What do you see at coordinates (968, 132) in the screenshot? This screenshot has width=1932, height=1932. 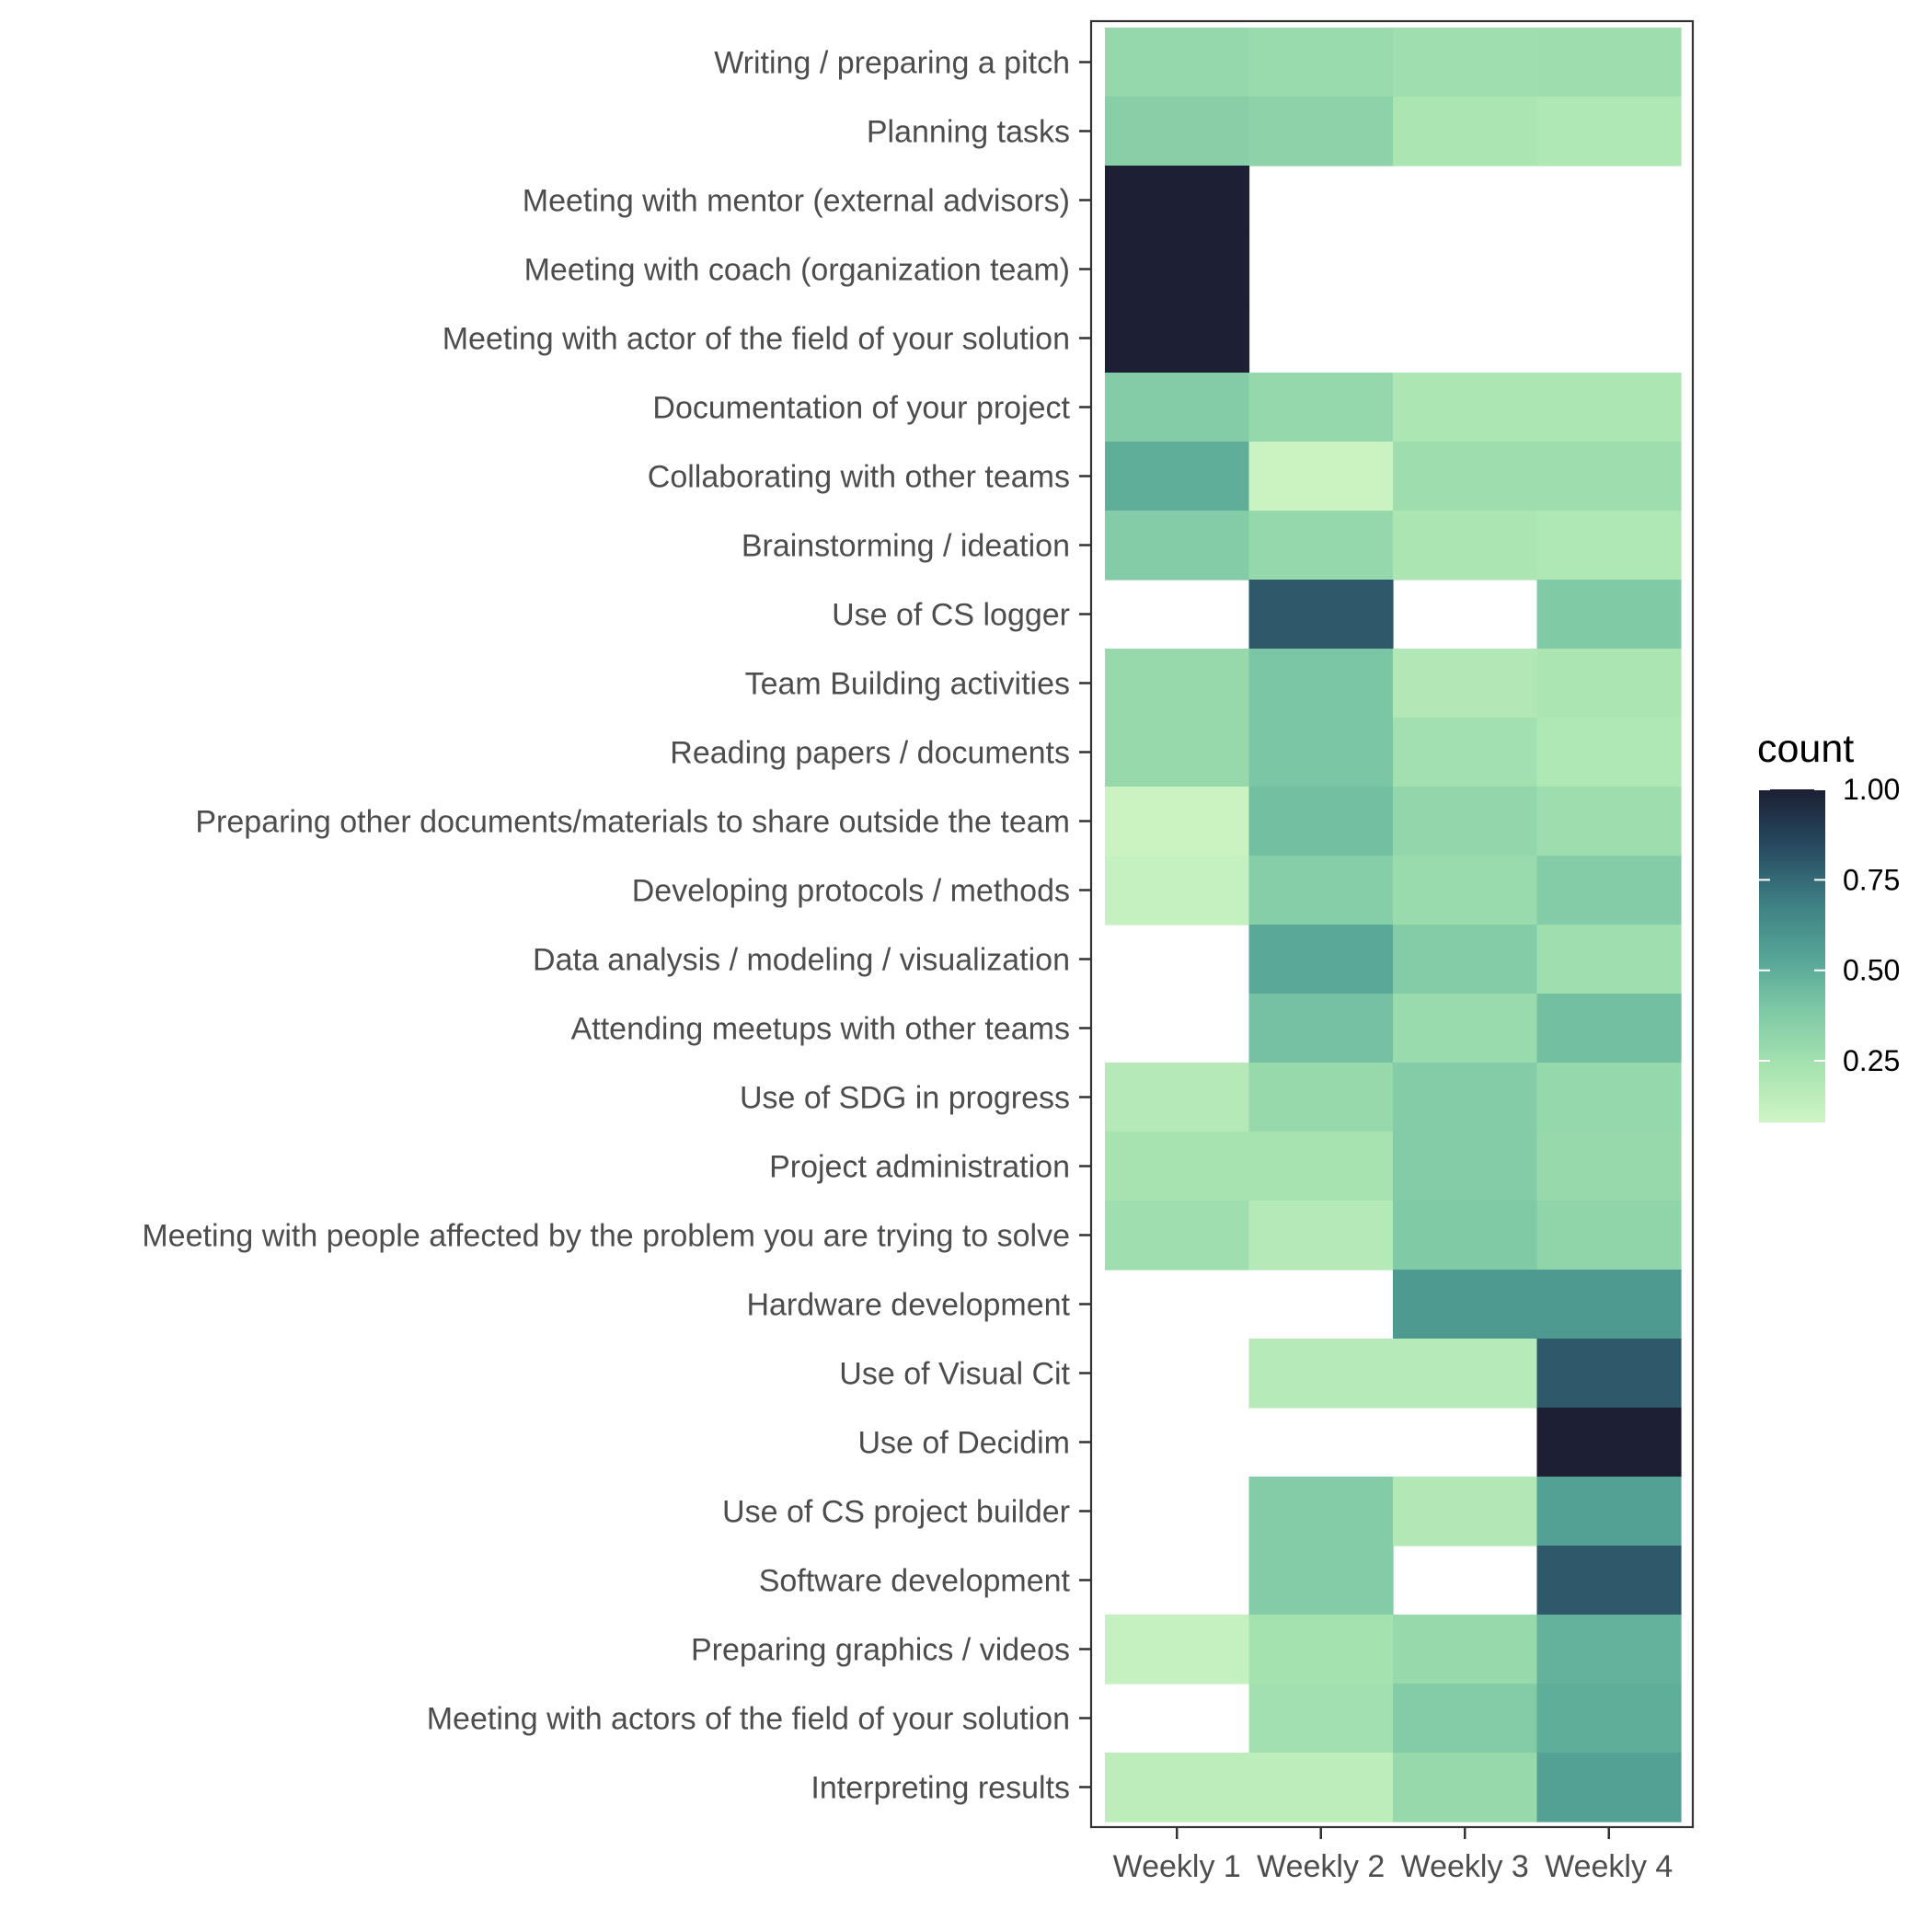 I see `y-tick-label: Planning tasks` at bounding box center [968, 132].